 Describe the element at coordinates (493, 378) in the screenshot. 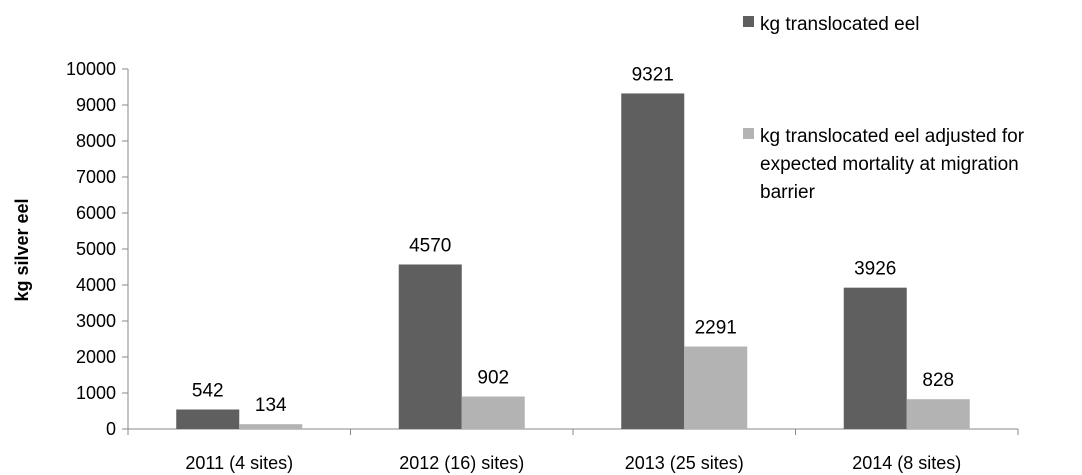

I see `data-label: 902` at that location.